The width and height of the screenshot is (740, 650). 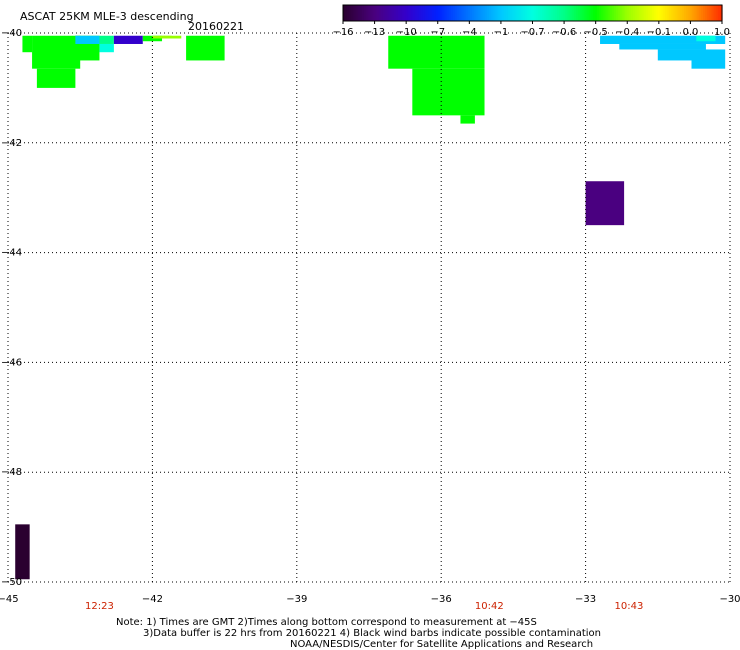 I want to click on time-label: 10:43, so click(x=629, y=606).